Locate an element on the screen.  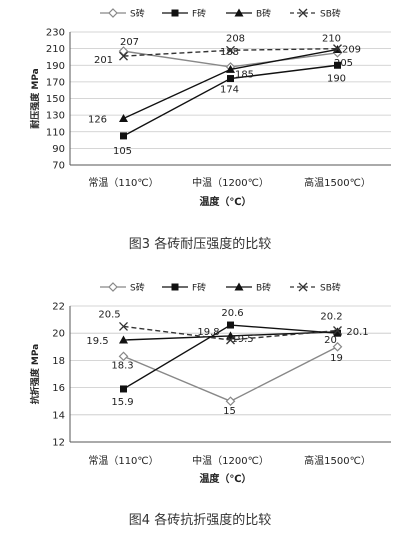
data-label: 205 is located at coordinates (343, 63).